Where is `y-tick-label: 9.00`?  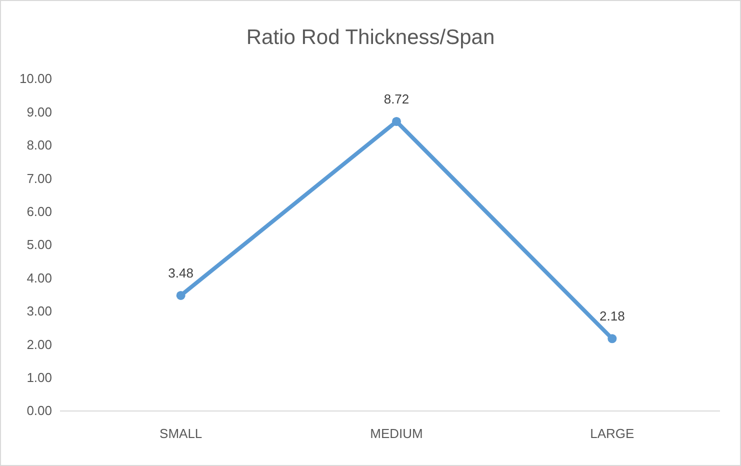
y-tick-label: 9.00 is located at coordinates (39, 112).